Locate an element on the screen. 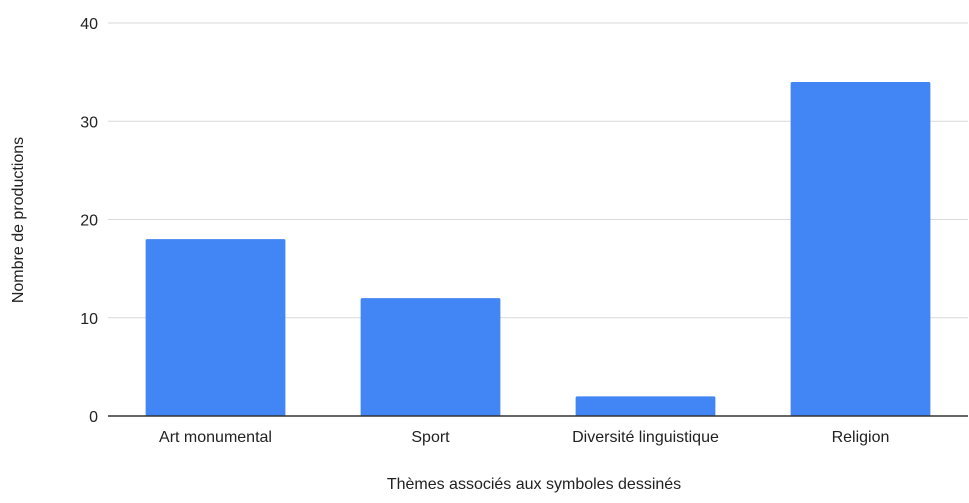  y-axis-title: Nombre de productions is located at coordinates (18, 220).